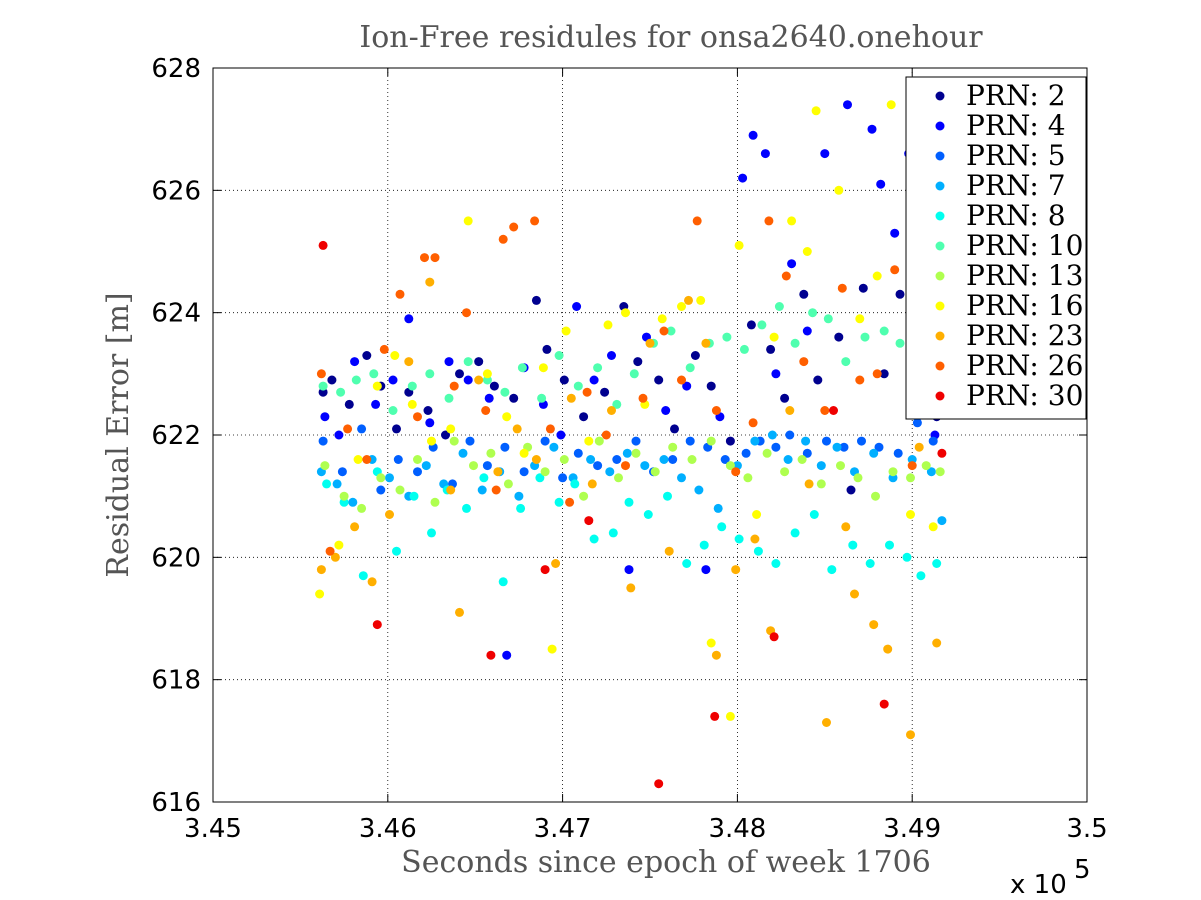 This screenshot has width=1201, height=900. What do you see at coordinates (1016, 155) in the screenshot?
I see `legend-label: PRN: 5` at bounding box center [1016, 155].